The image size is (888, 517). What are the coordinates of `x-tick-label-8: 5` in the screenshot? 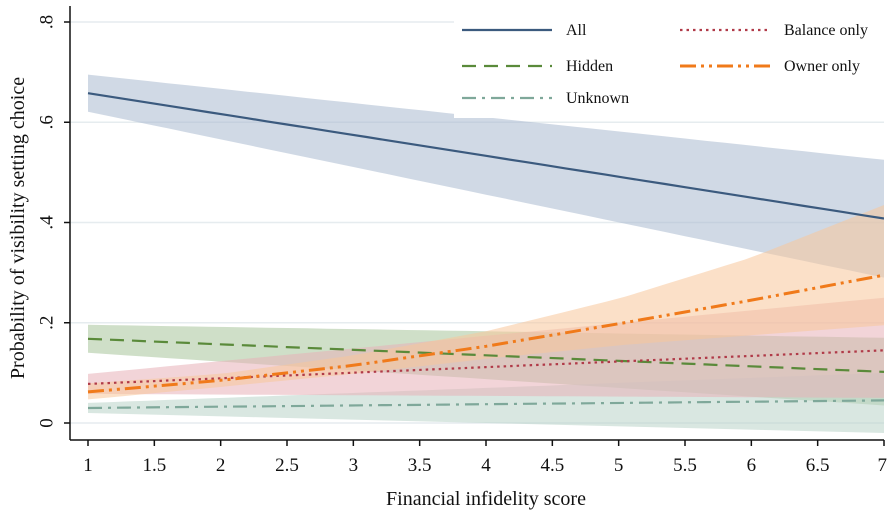 It's located at (619, 465).